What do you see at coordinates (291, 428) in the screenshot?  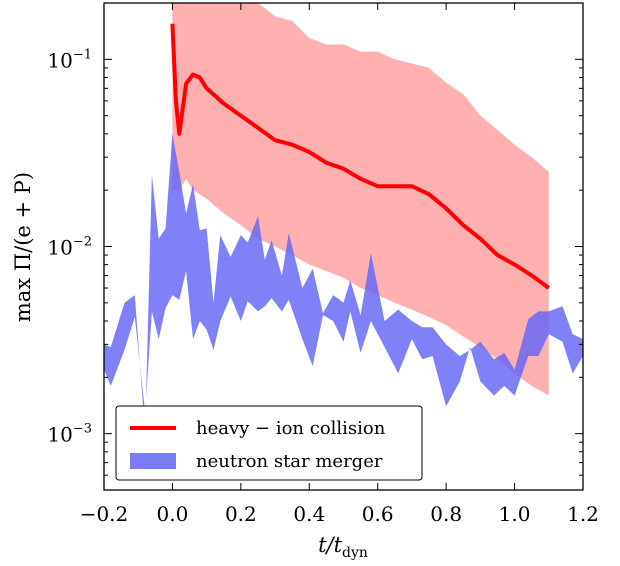 I see `legend-label-heavy-ion: heavy − ion collision` at bounding box center [291, 428].